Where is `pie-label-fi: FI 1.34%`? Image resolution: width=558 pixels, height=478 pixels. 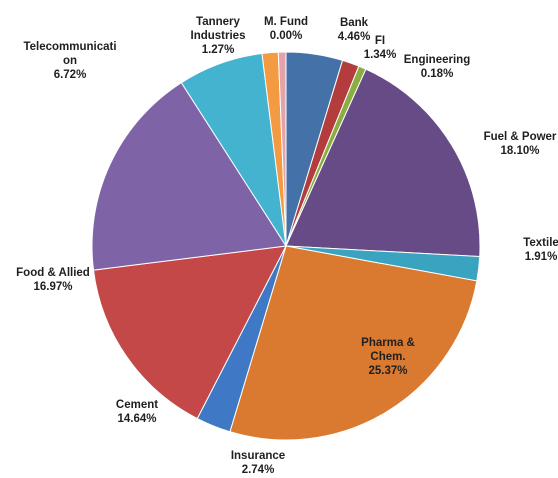
pie-label-fi: FI 1.34% is located at coordinates (380, 48).